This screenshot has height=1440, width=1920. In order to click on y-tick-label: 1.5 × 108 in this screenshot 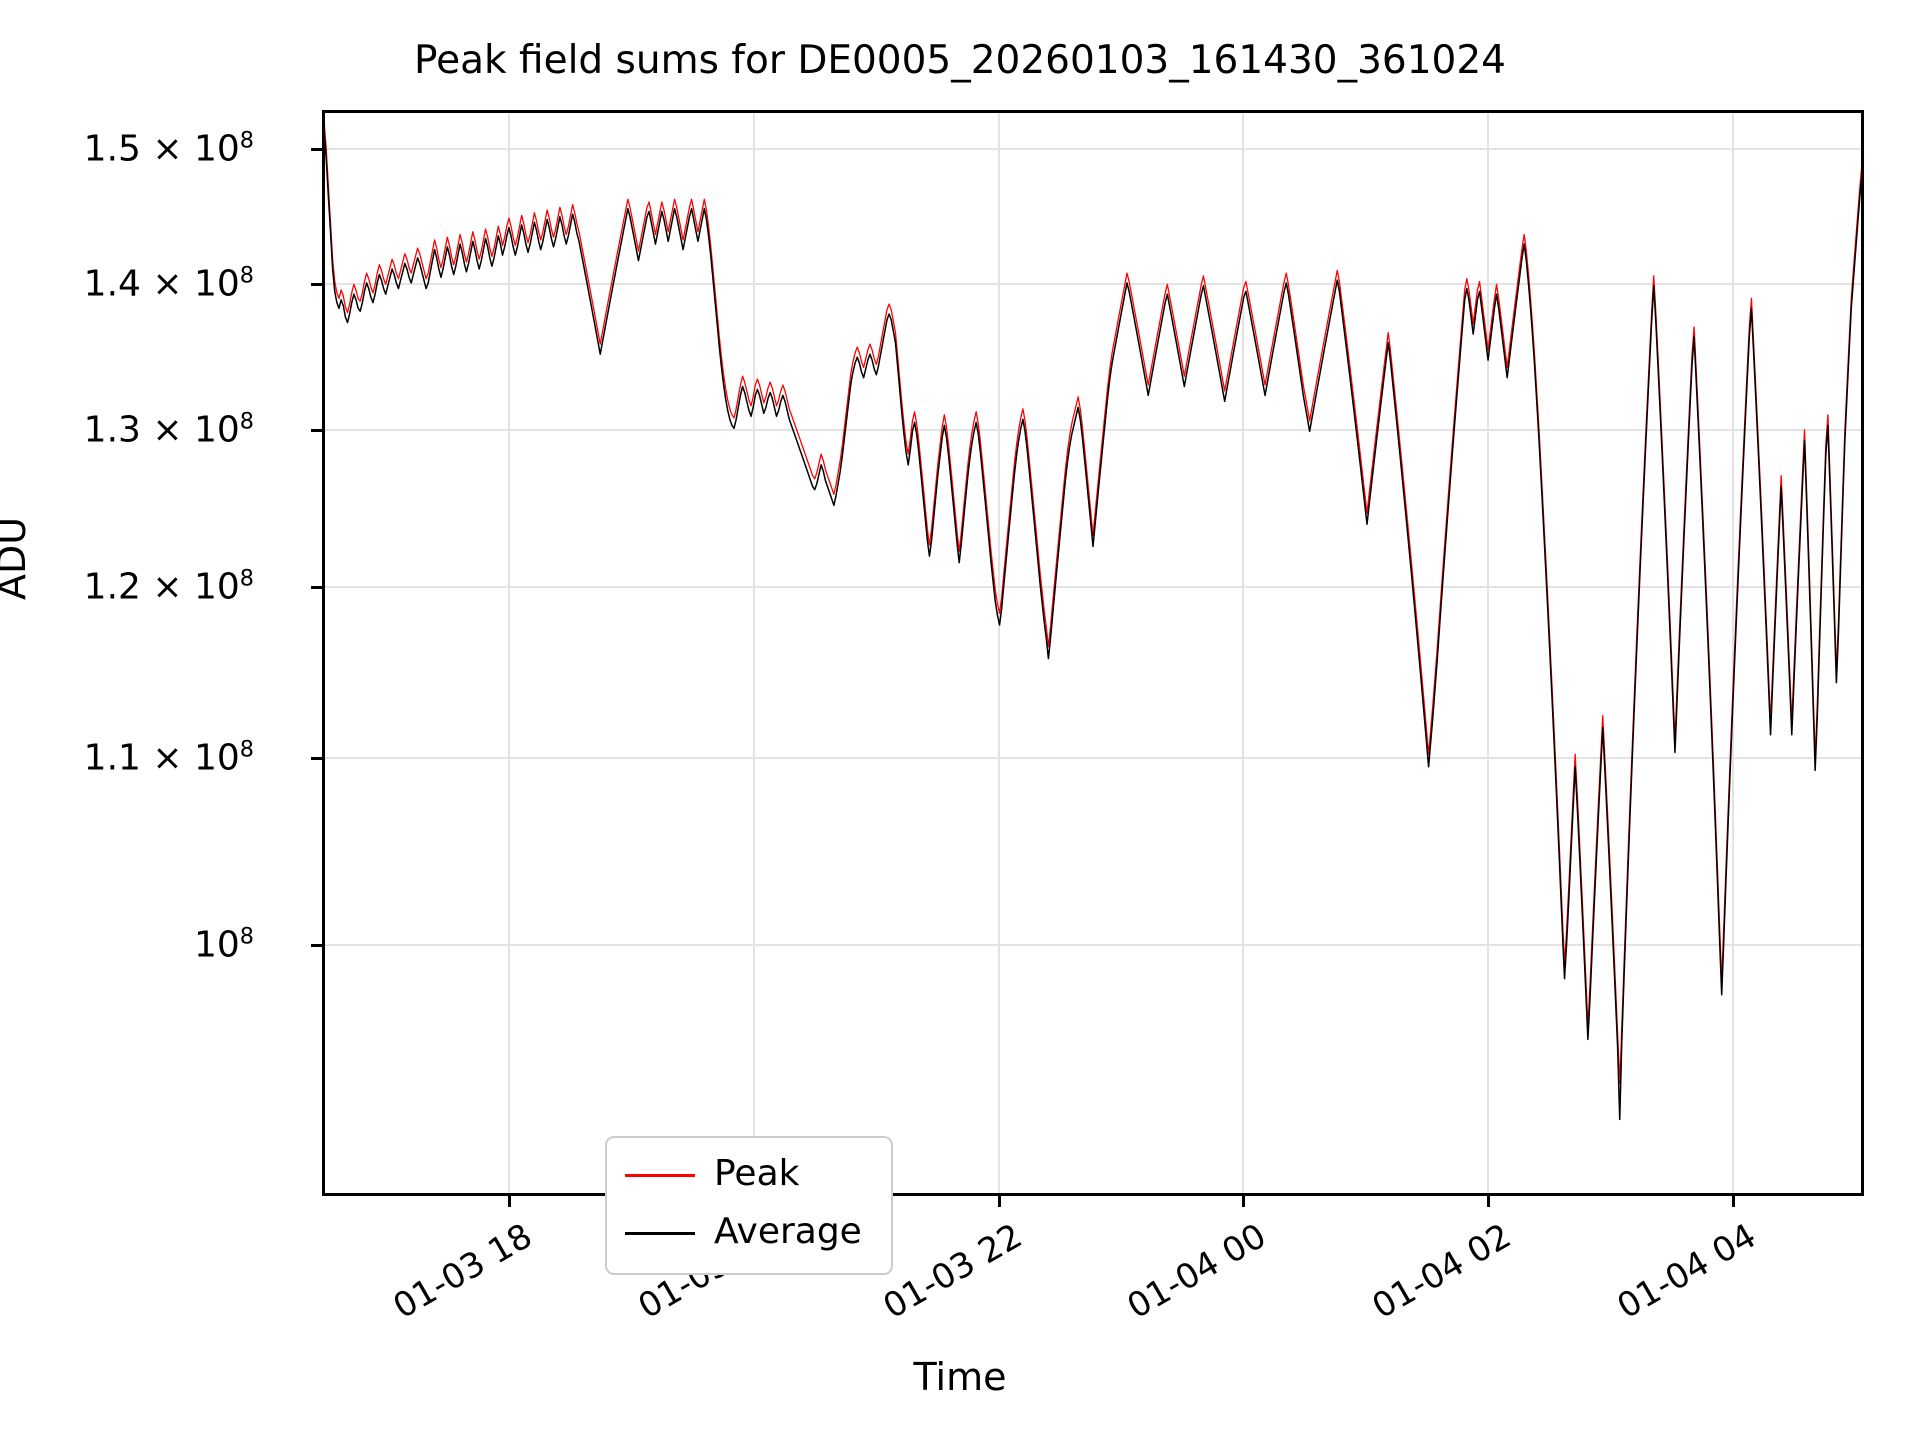, I will do `click(168, 148)`.